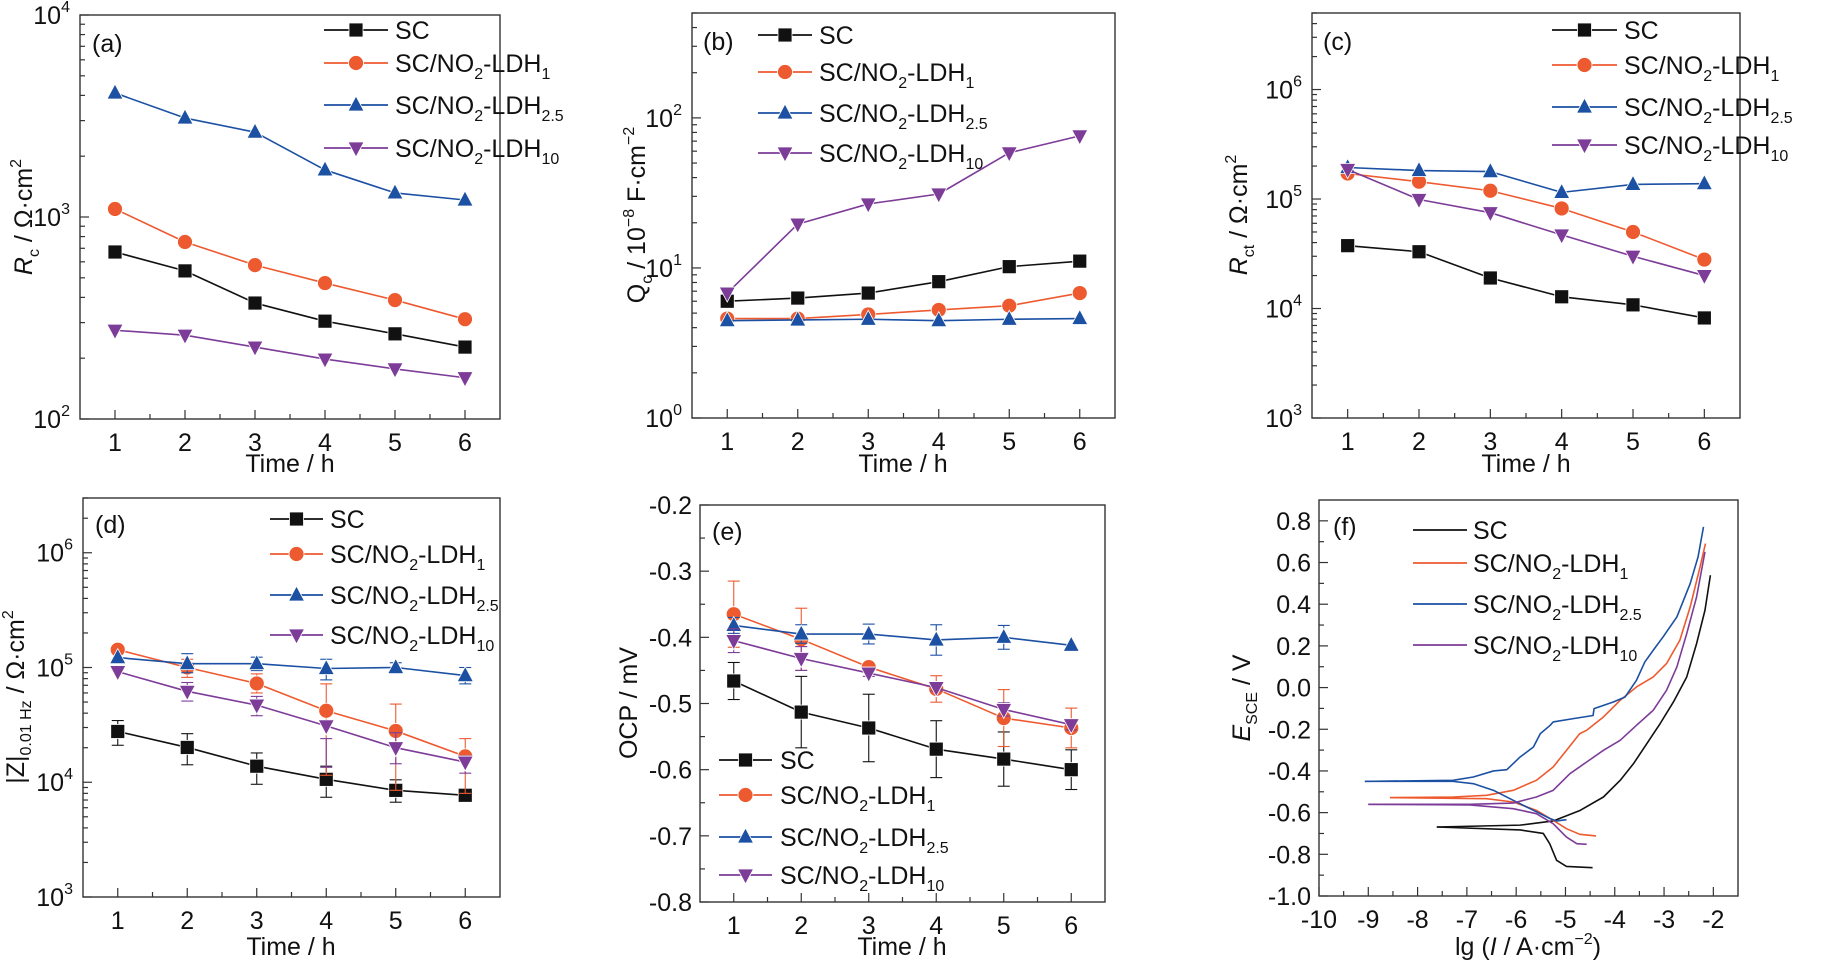 This screenshot has height=970, width=1831. I want to click on series-ldh10, so click(291, 719).